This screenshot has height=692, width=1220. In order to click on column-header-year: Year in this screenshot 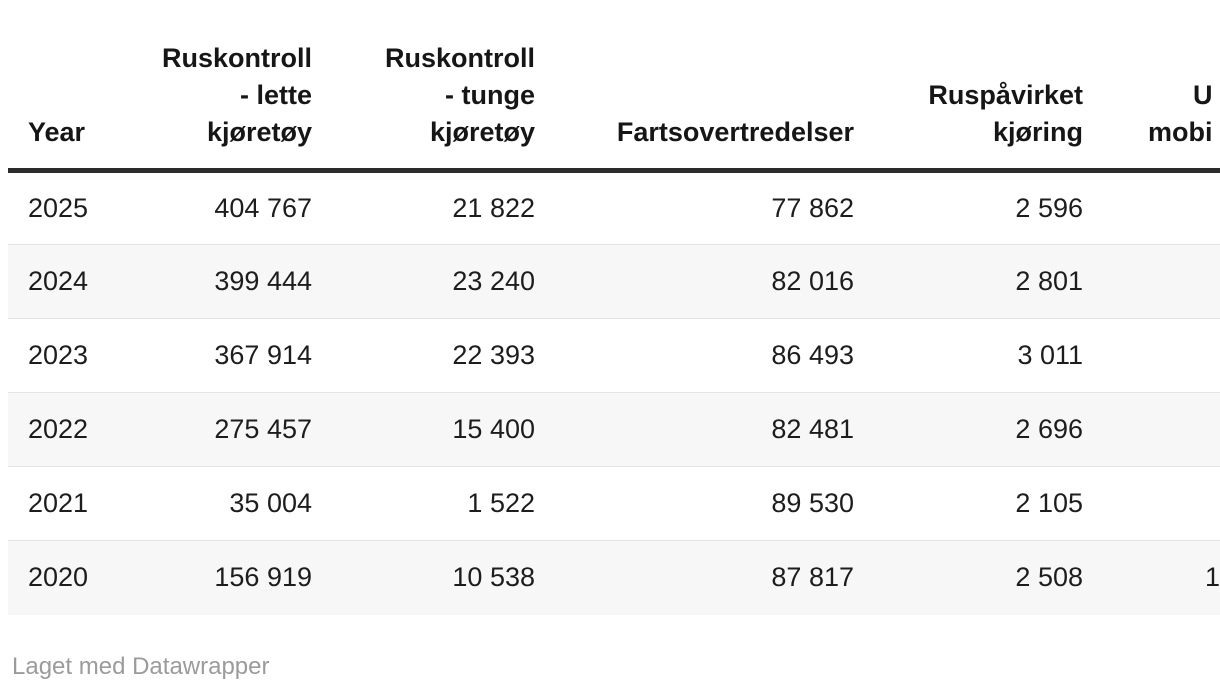, I will do `click(53, 86)`.